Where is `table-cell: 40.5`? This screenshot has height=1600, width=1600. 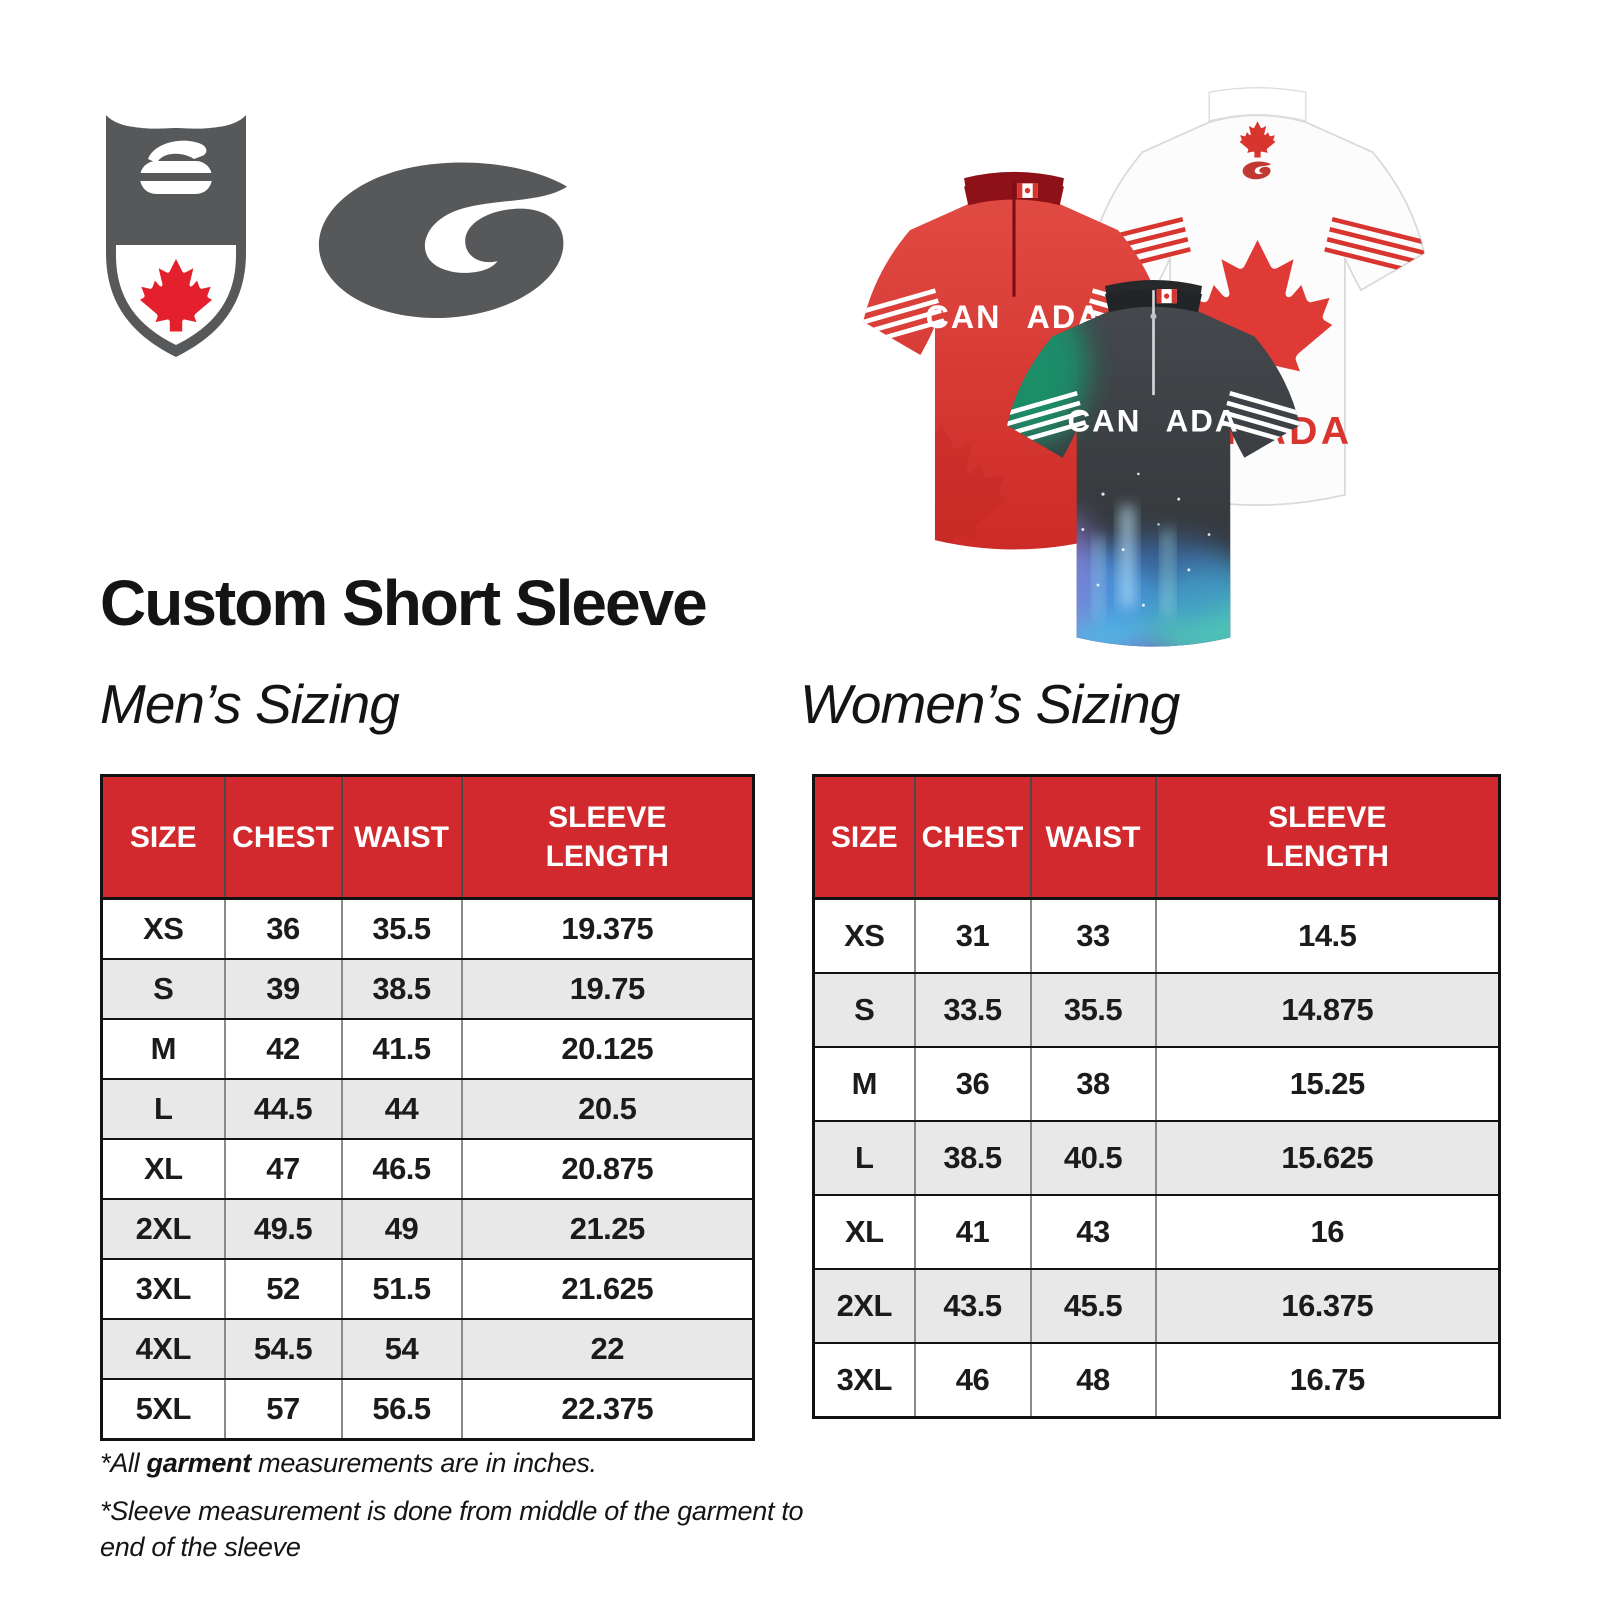
table-cell: 40.5 is located at coordinates (1093, 1158).